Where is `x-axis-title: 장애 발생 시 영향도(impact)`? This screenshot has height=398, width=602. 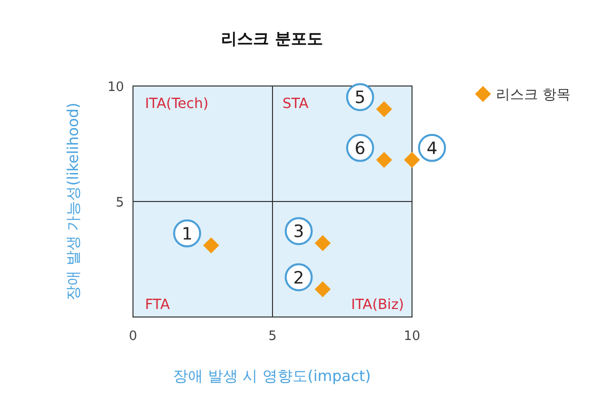 x-axis-title: 장애 발생 시 영향도(impact) is located at coordinates (272, 376).